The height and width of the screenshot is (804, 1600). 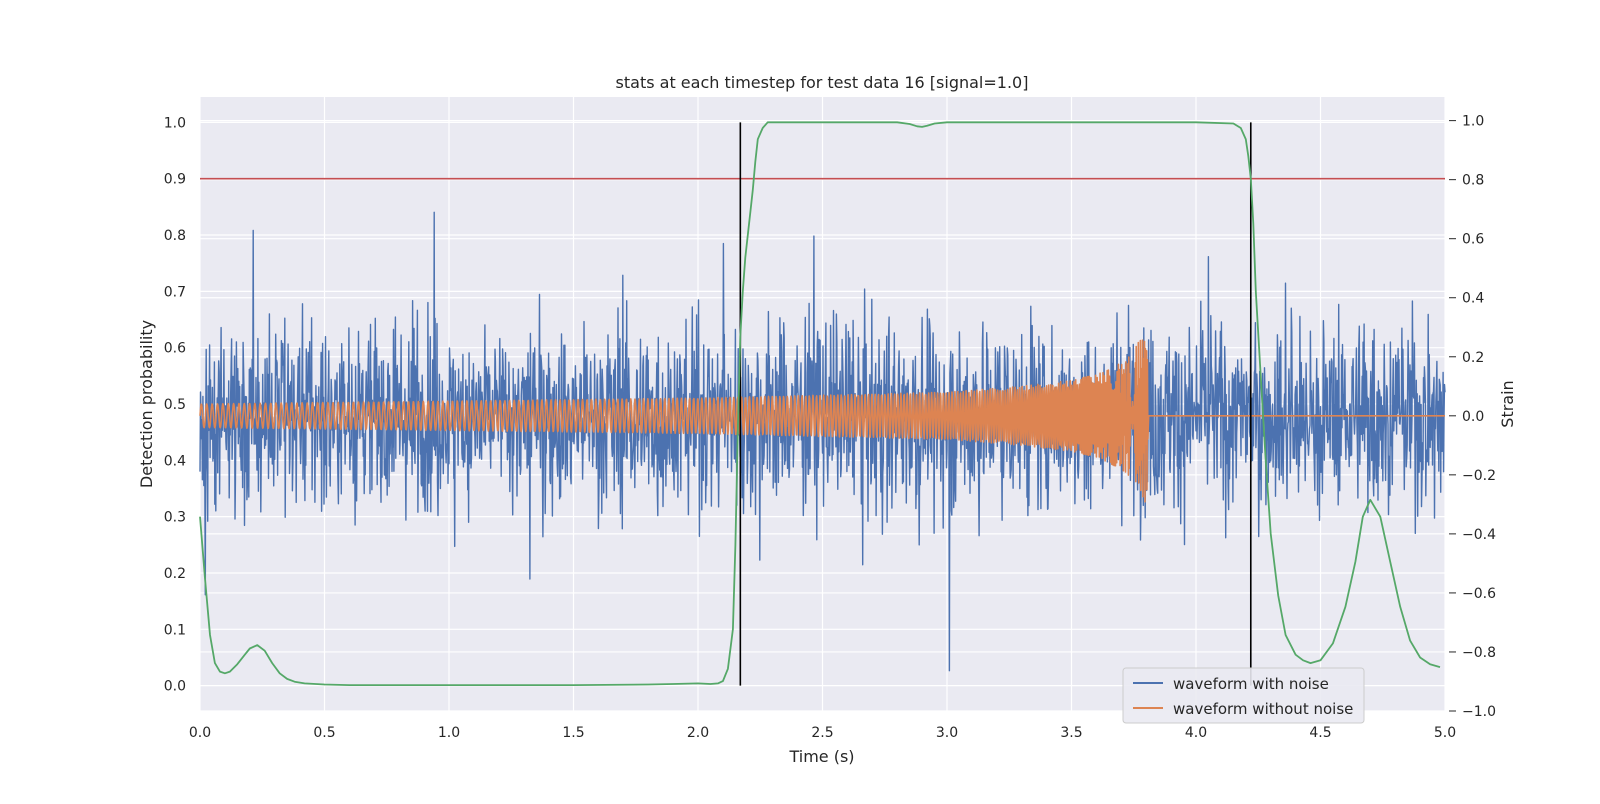 I want to click on y-tick-label: 0.2, so click(x=175, y=574).